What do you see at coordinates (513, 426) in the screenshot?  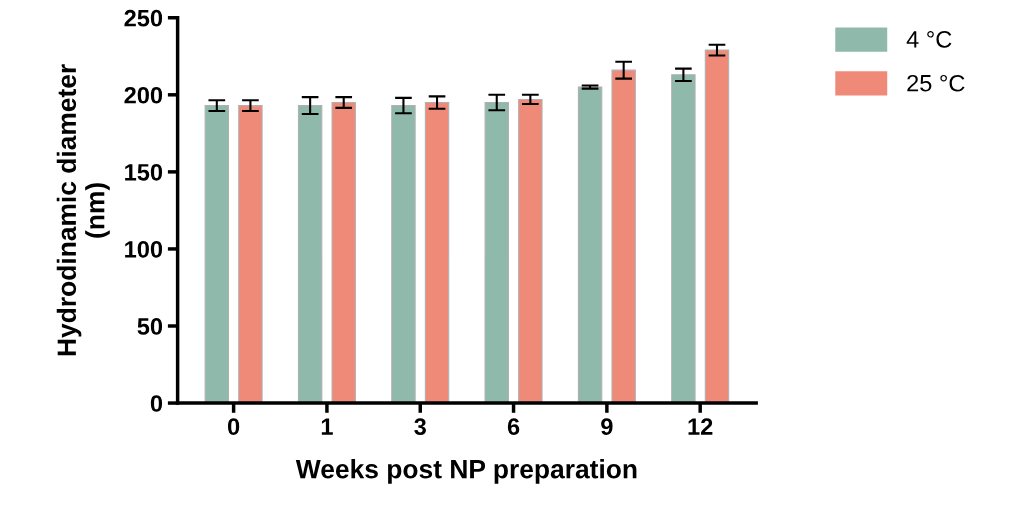 I see `x-tick-label: 6` at bounding box center [513, 426].